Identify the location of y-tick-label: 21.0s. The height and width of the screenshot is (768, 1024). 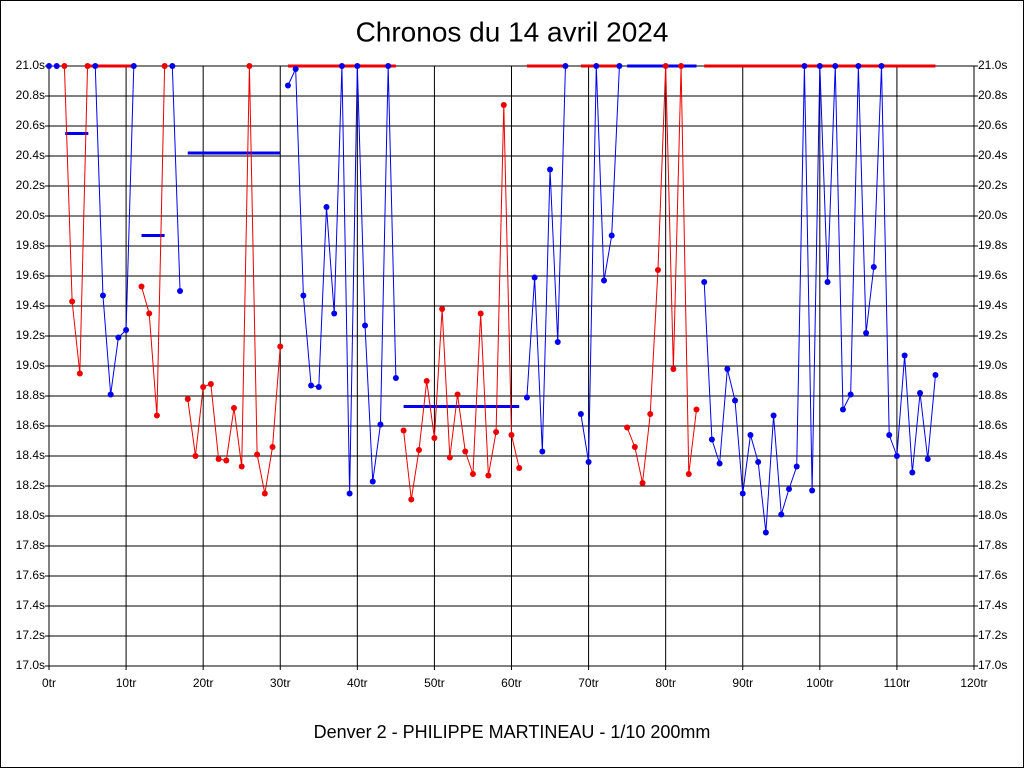
(30, 65).